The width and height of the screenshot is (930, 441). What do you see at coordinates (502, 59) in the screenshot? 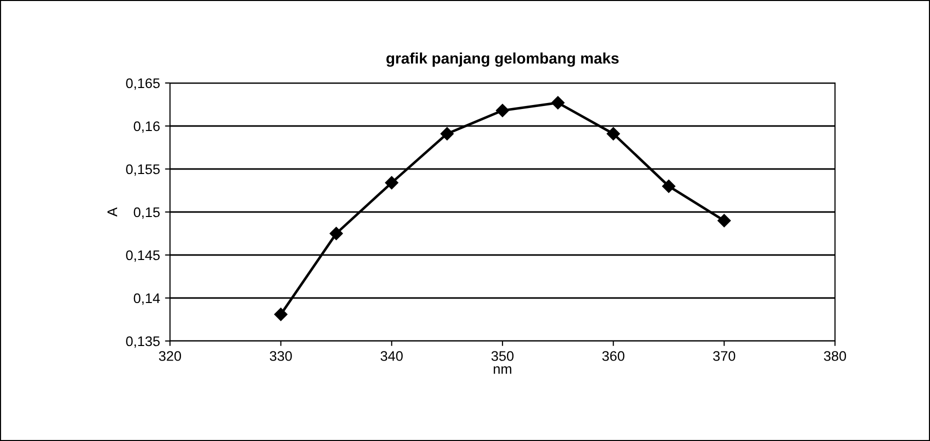
I see `chart-title: grafik panjang gelombang maks` at bounding box center [502, 59].